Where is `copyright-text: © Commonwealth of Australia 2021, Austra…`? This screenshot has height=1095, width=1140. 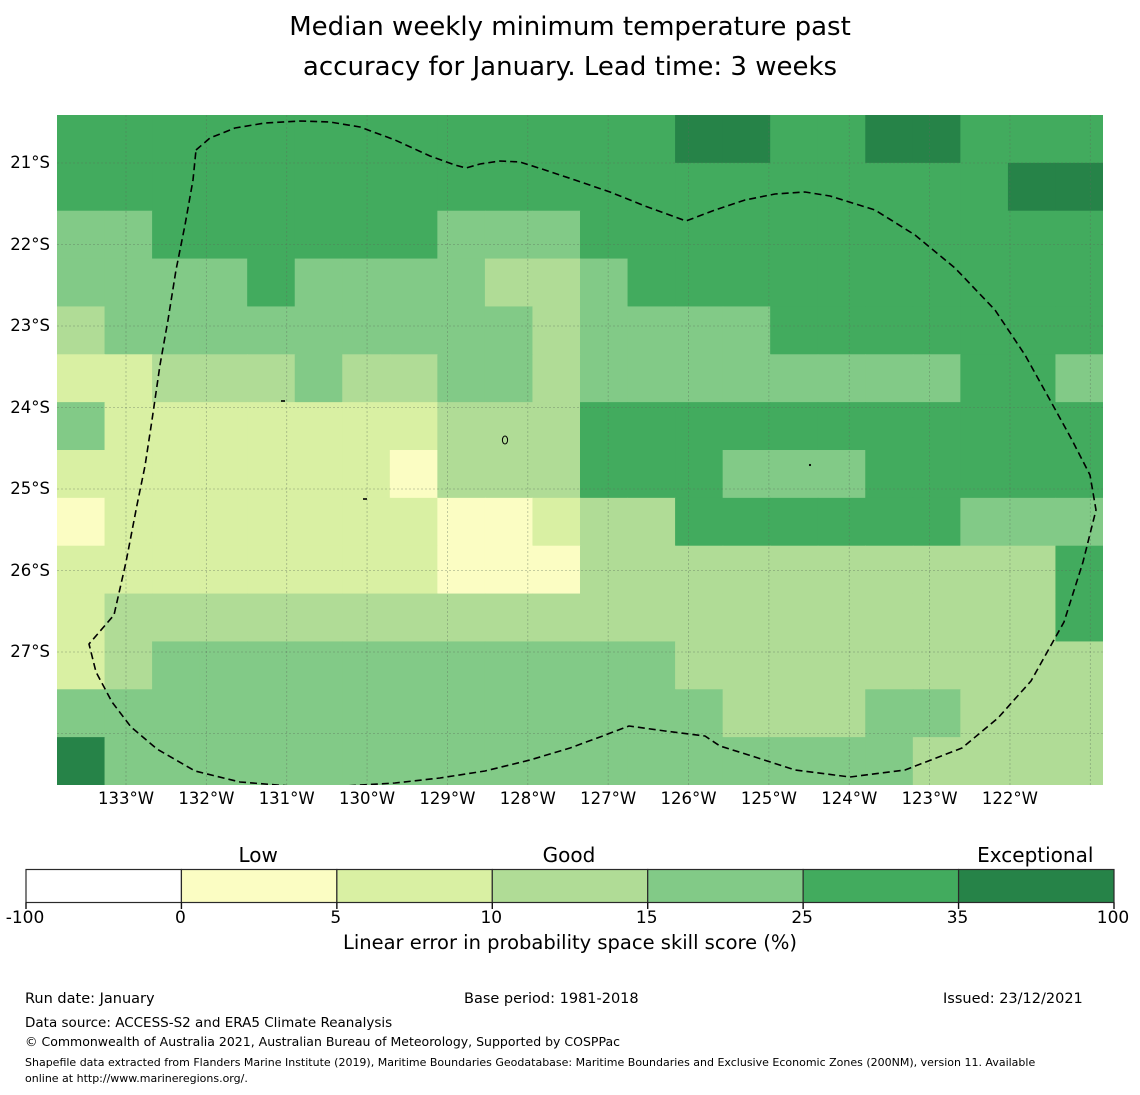
copyright-text: © Commonwealth of Australia 2021, Austra… is located at coordinates (322, 1041).